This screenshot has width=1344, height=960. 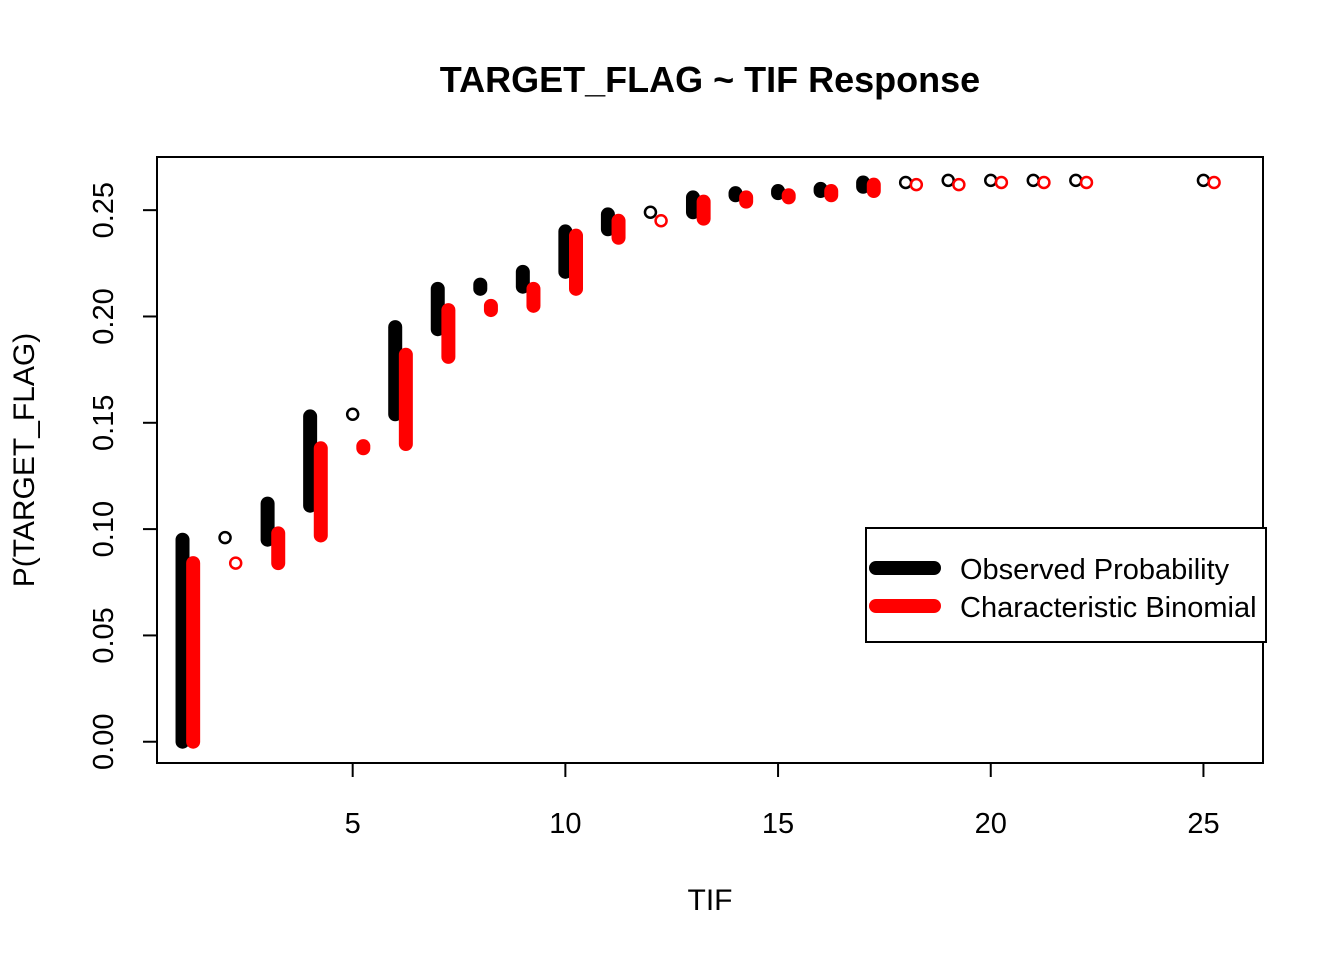 What do you see at coordinates (1108, 608) in the screenshot?
I see `legend-label-binomial: Characteristic Binomial` at bounding box center [1108, 608].